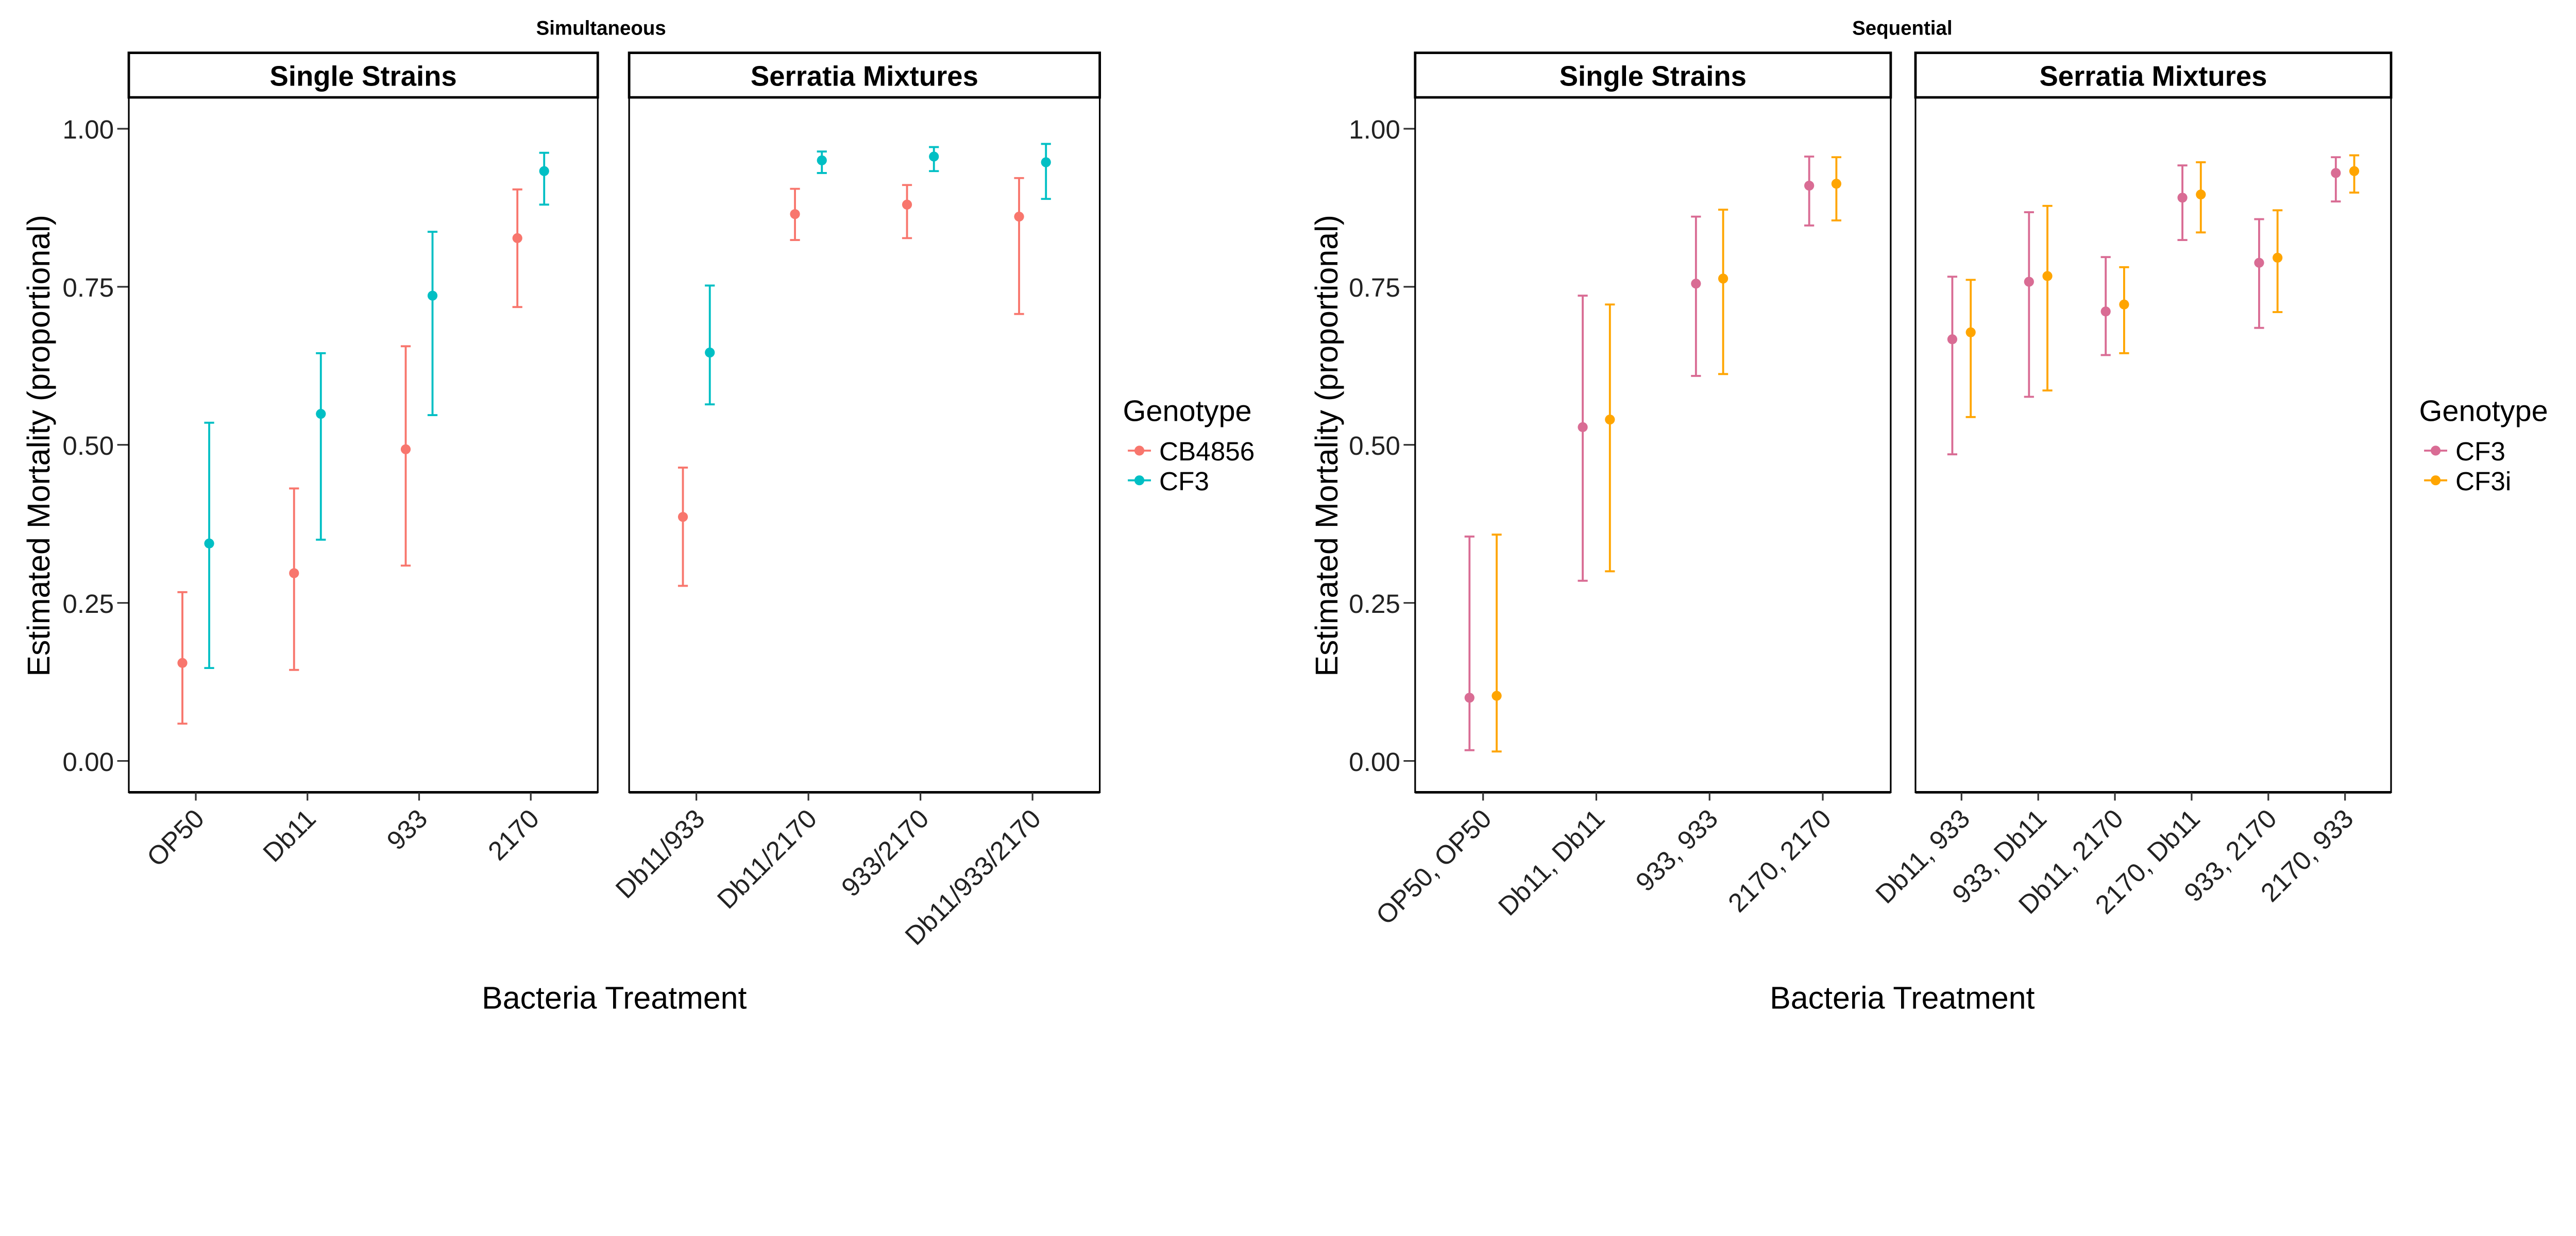 The width and height of the screenshot is (2576, 1236). I want to click on x-tick-label: OP50, so click(175, 837).